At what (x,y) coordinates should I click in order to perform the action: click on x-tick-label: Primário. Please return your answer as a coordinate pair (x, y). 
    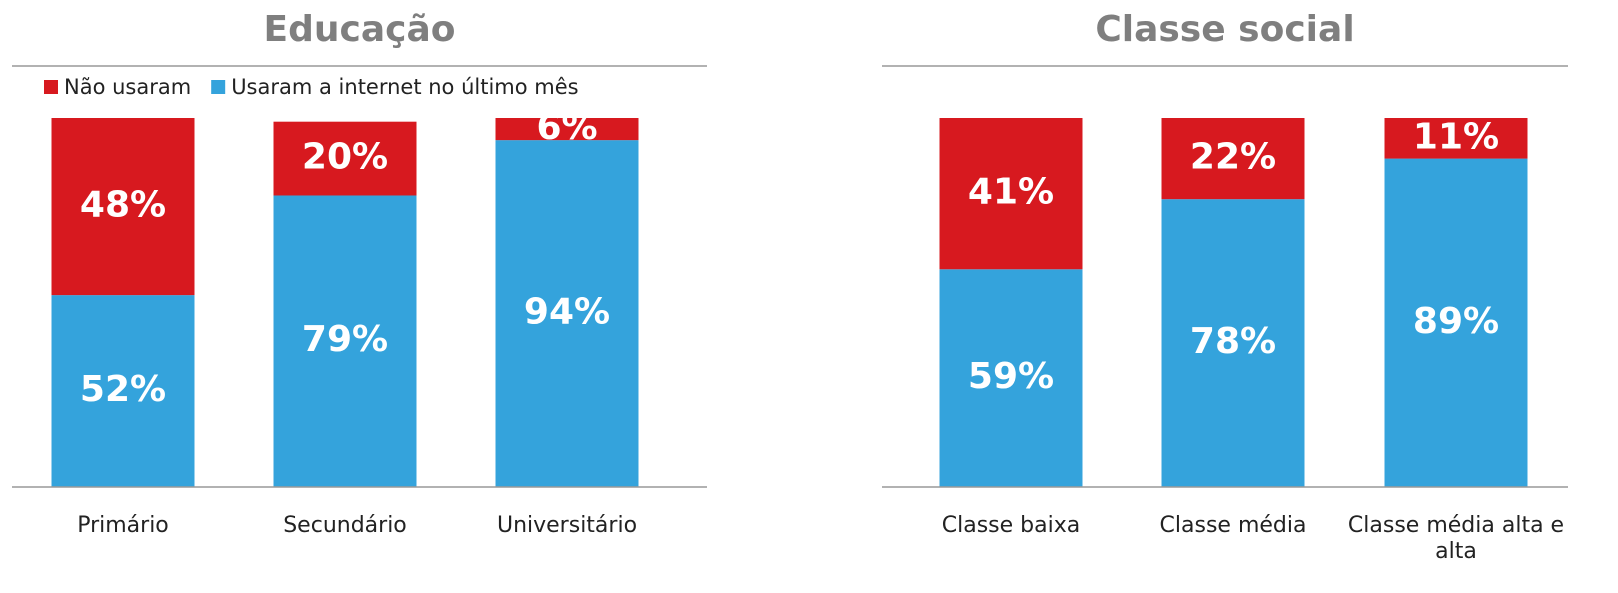
    Looking at the image, I should click on (123, 525).